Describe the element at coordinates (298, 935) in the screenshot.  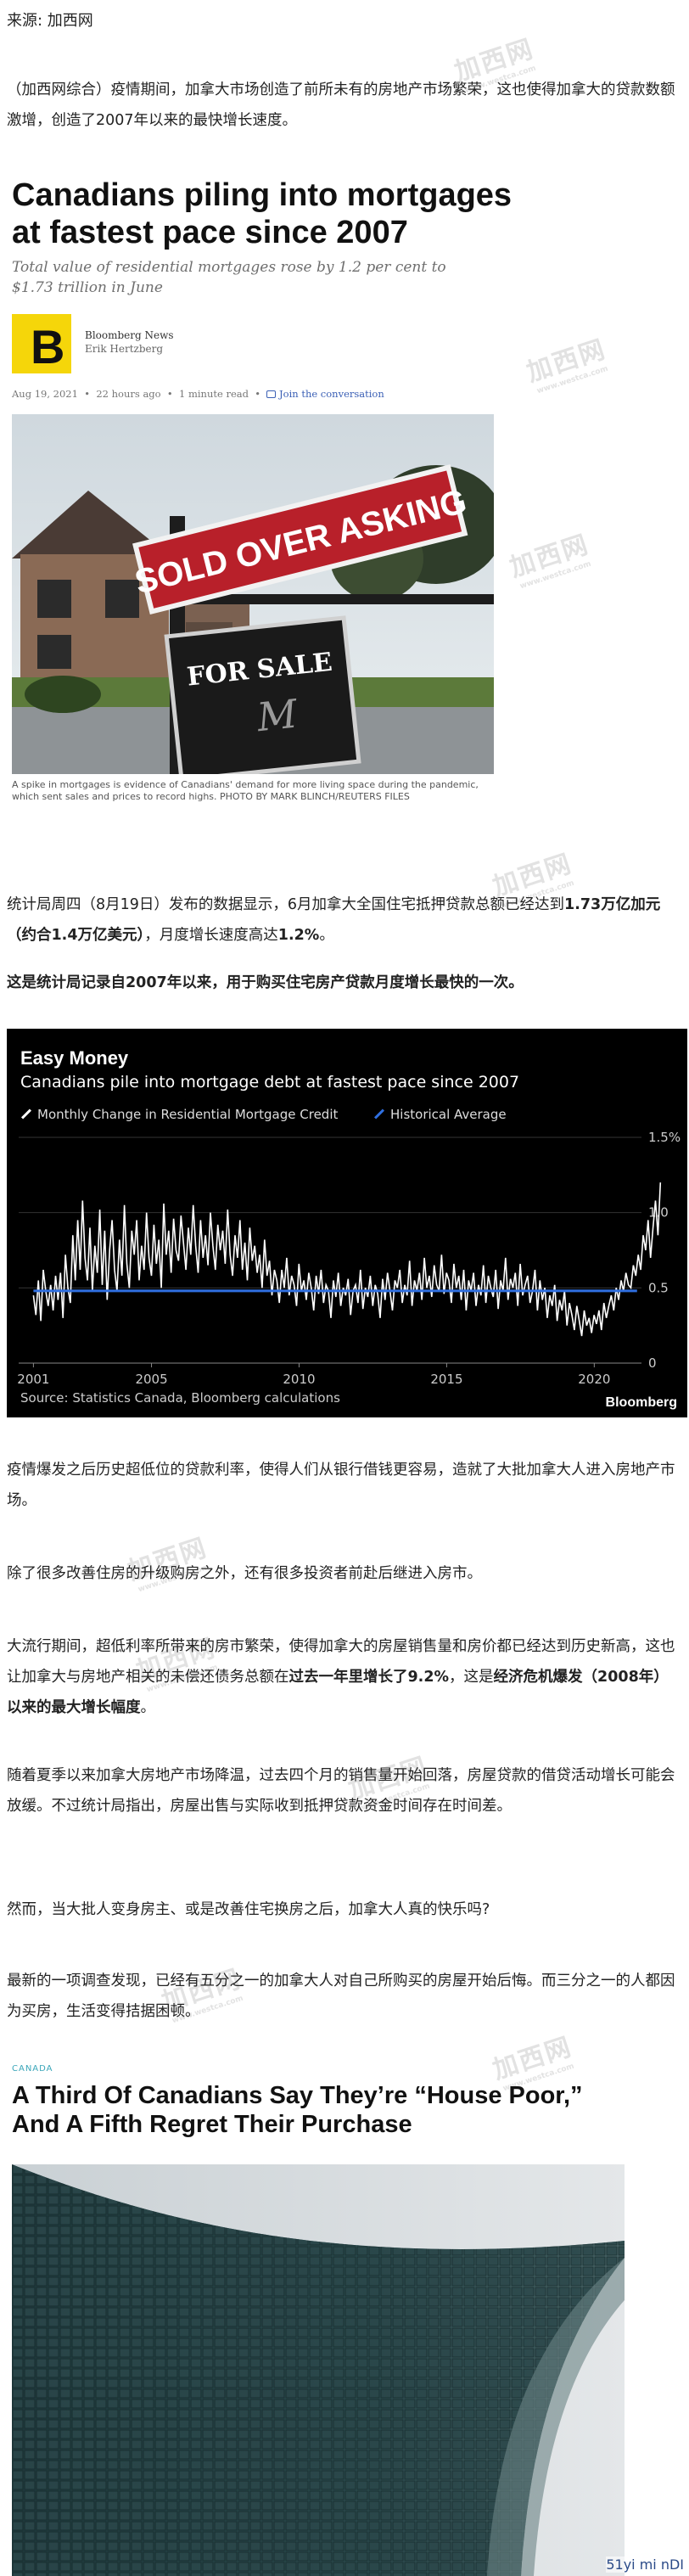
I see `stats-bold-2: 1.2%` at that location.